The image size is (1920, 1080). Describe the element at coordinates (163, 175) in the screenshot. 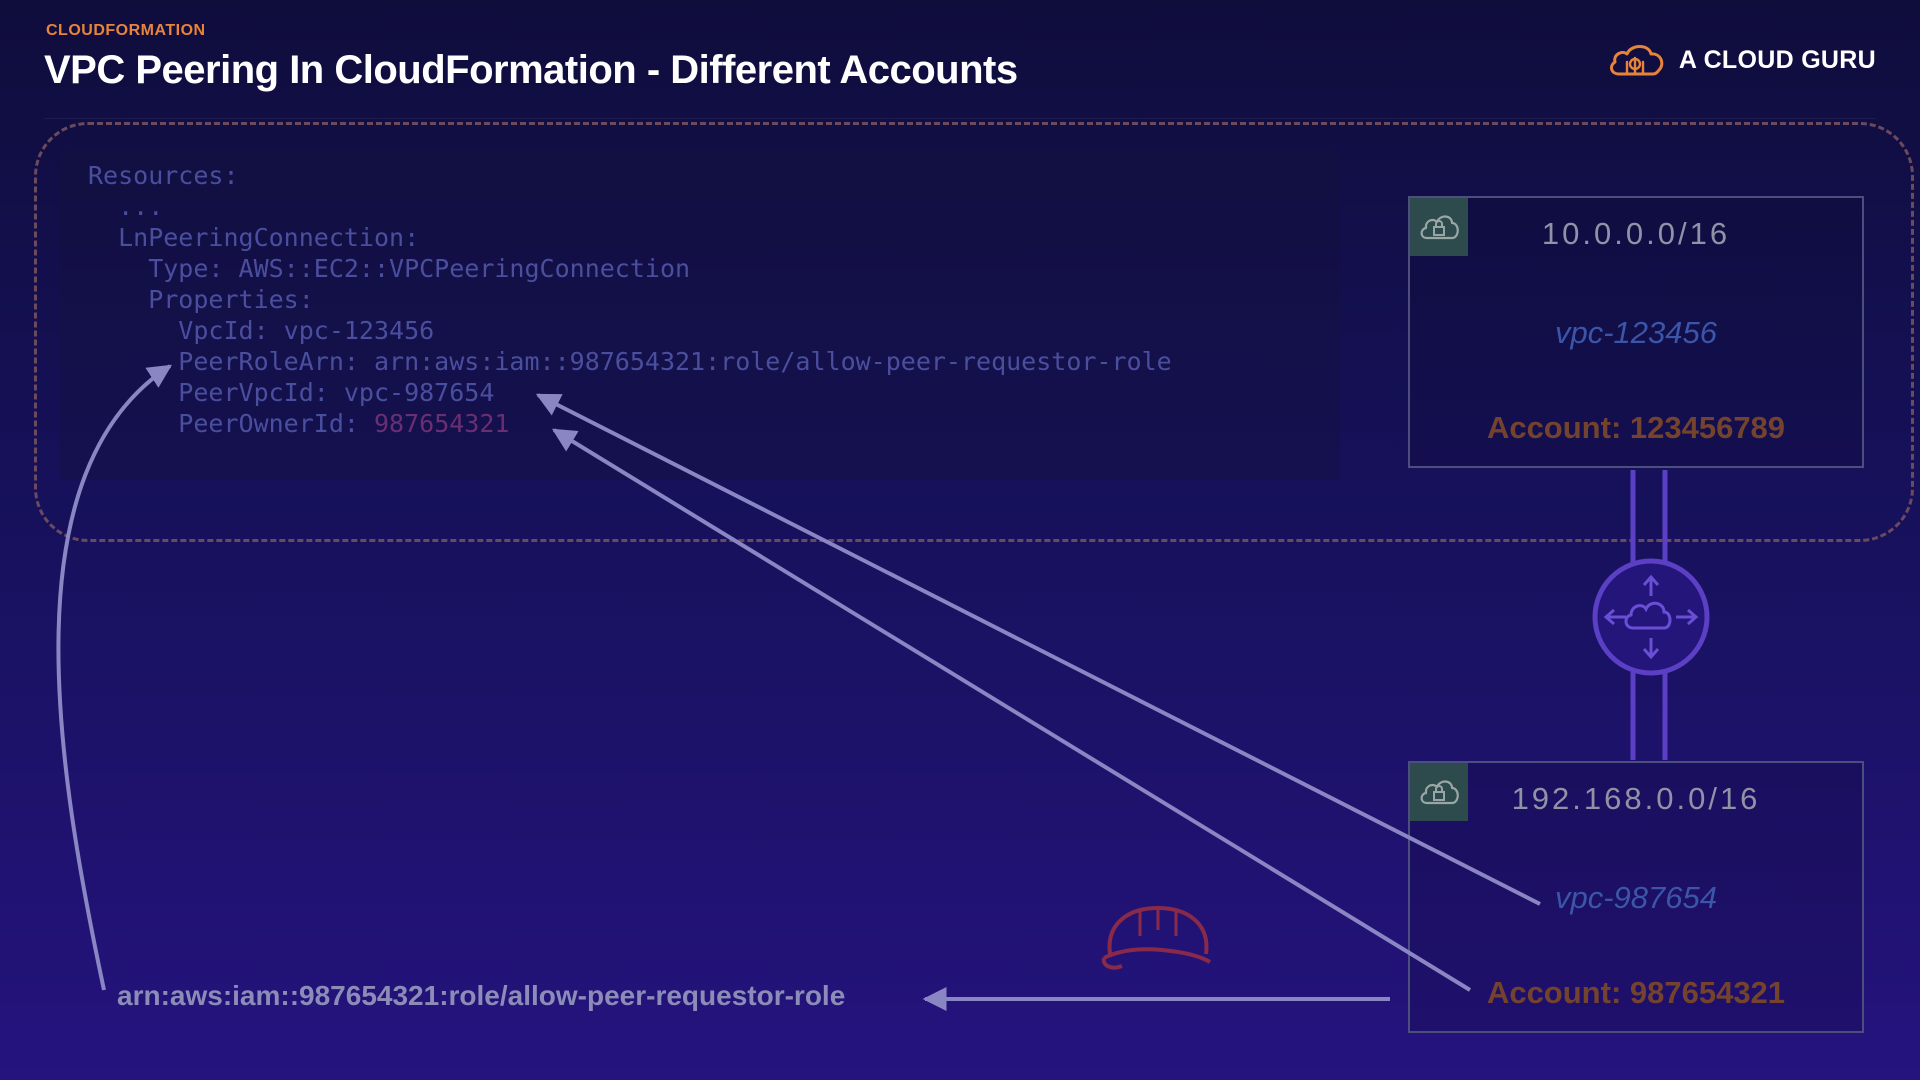

I see `code-line: Resources:` at that location.